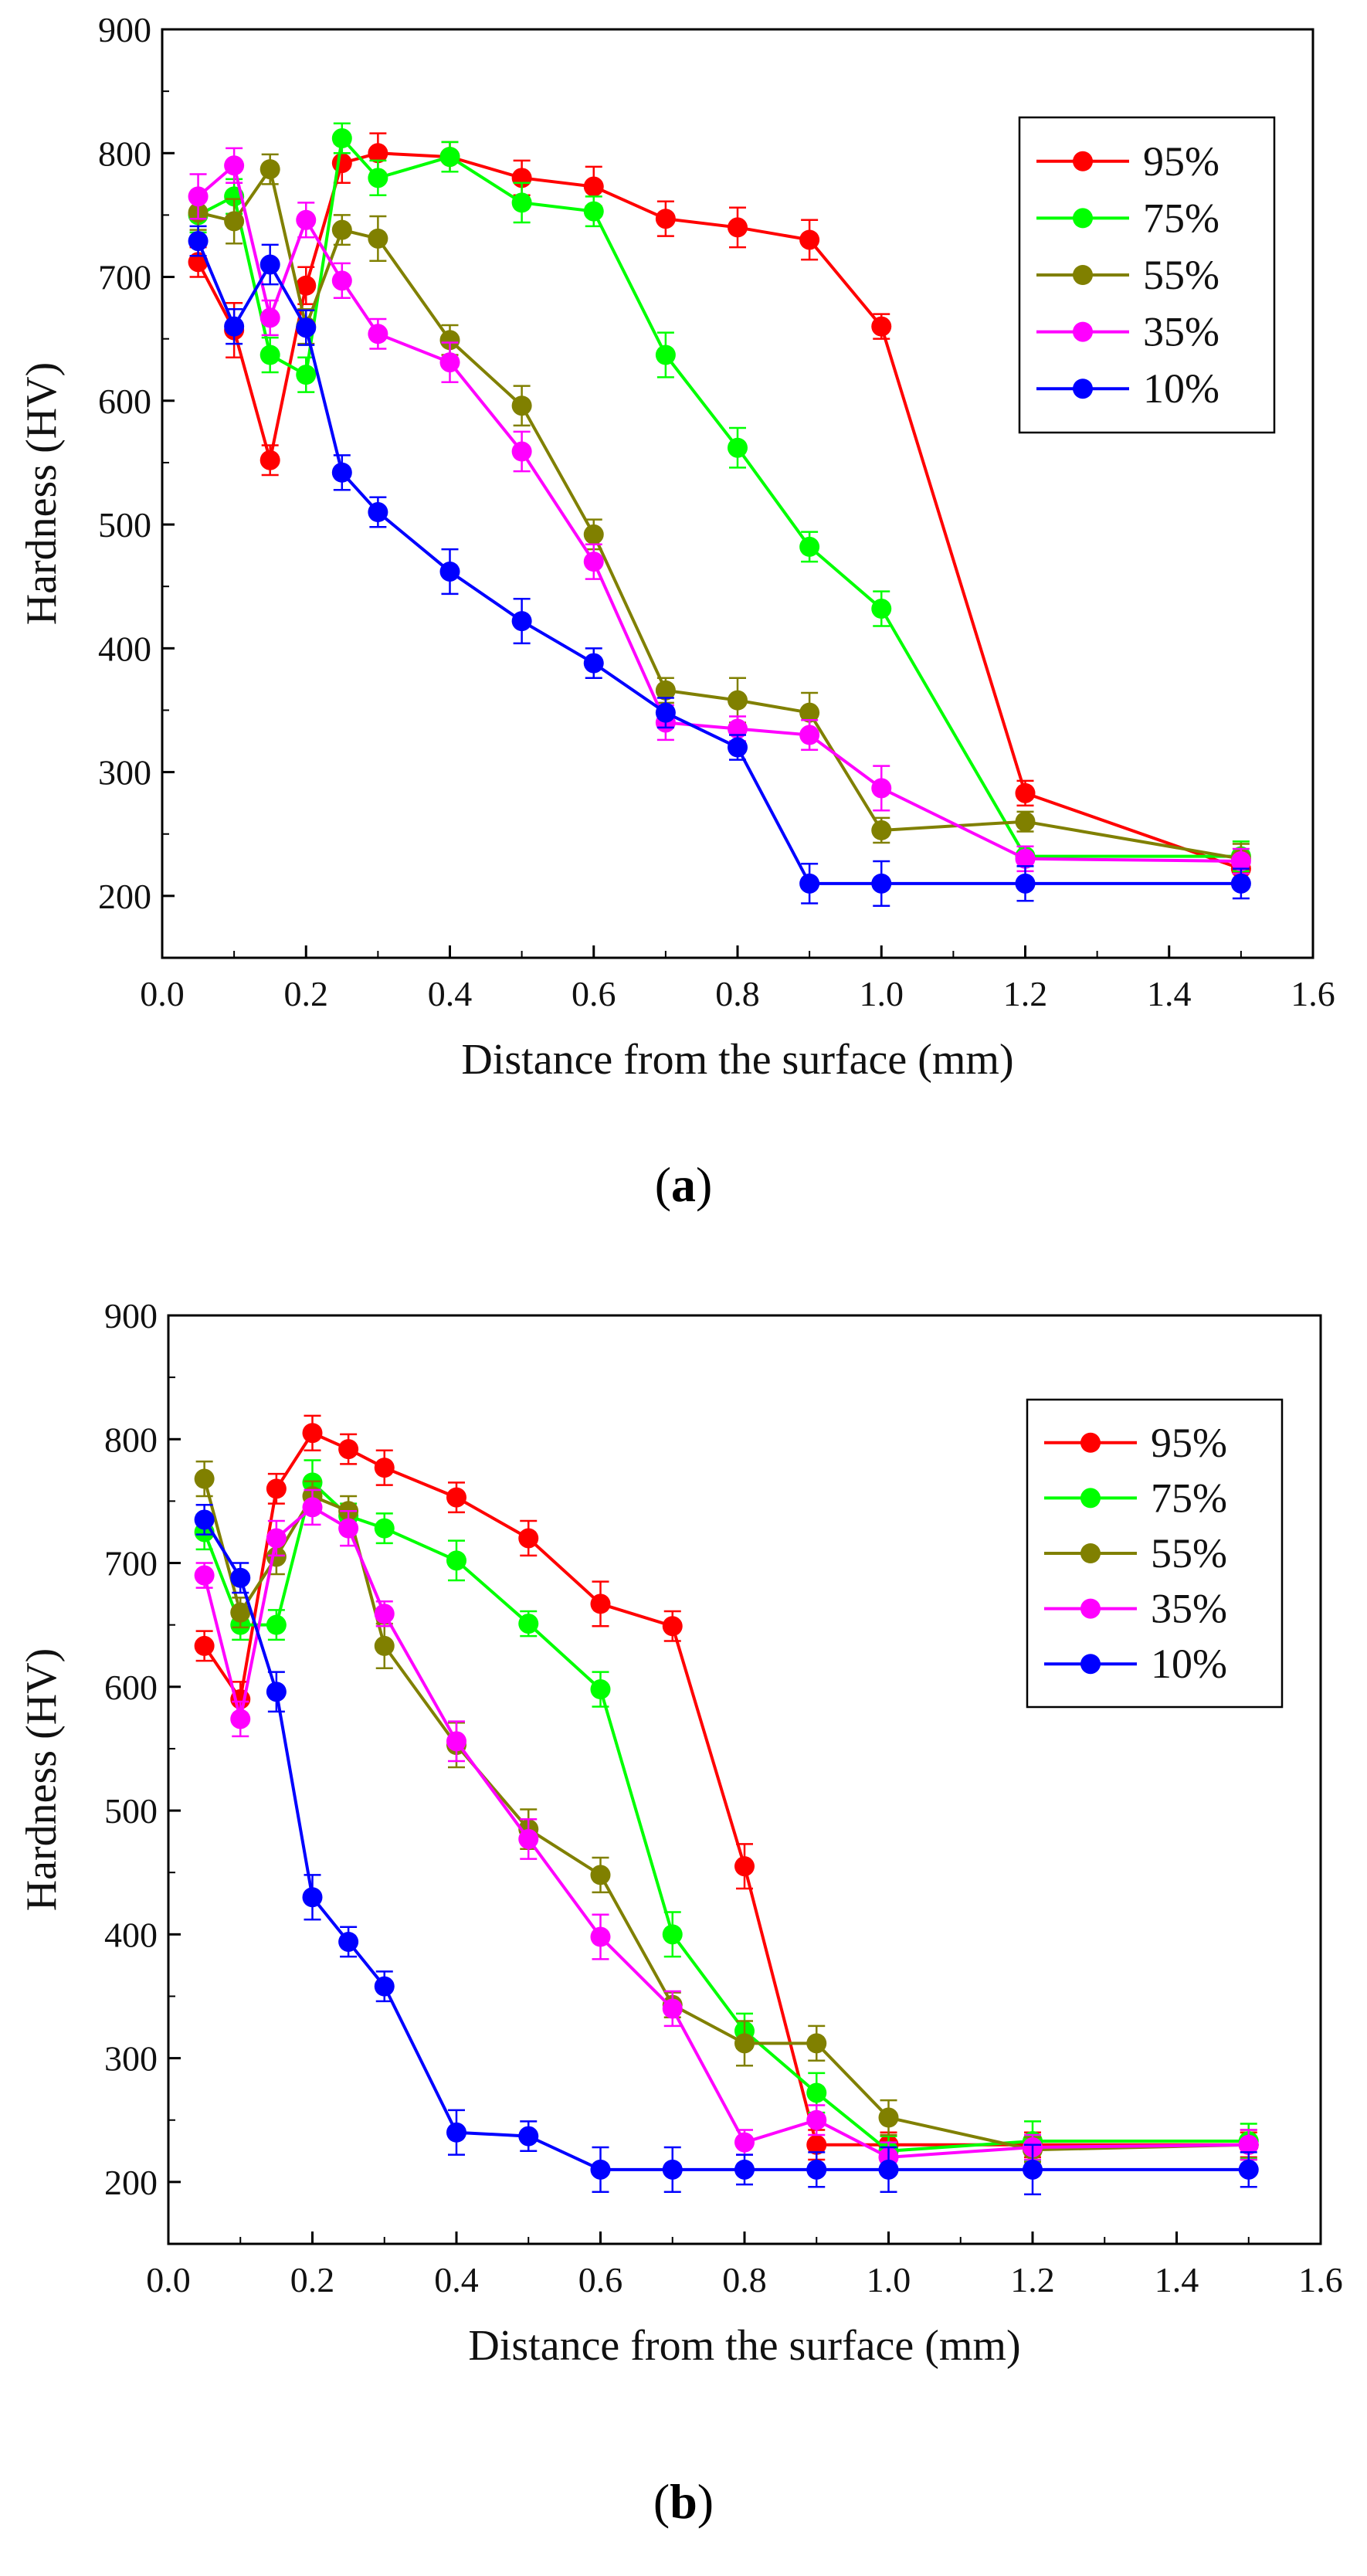 The width and height of the screenshot is (1367, 2576). What do you see at coordinates (737, 1060) in the screenshot?
I see `x-axis-label: Distance from the surface (mm)` at bounding box center [737, 1060].